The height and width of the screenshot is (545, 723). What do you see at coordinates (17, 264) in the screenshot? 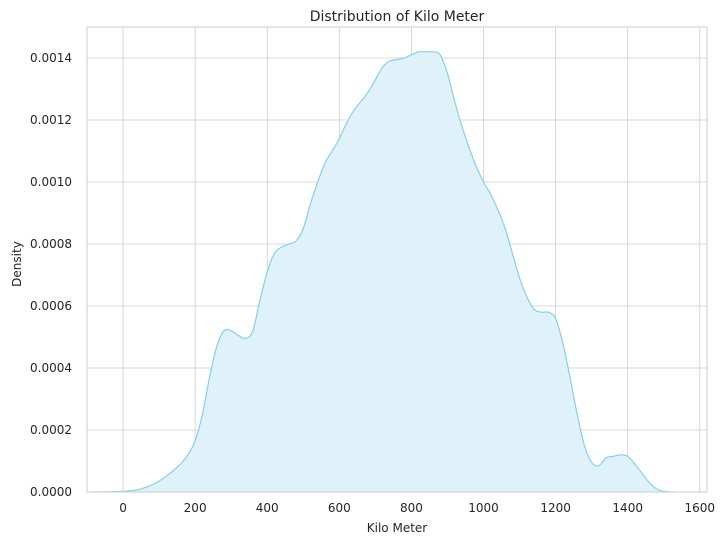
I see `y-axis-title: Density` at bounding box center [17, 264].